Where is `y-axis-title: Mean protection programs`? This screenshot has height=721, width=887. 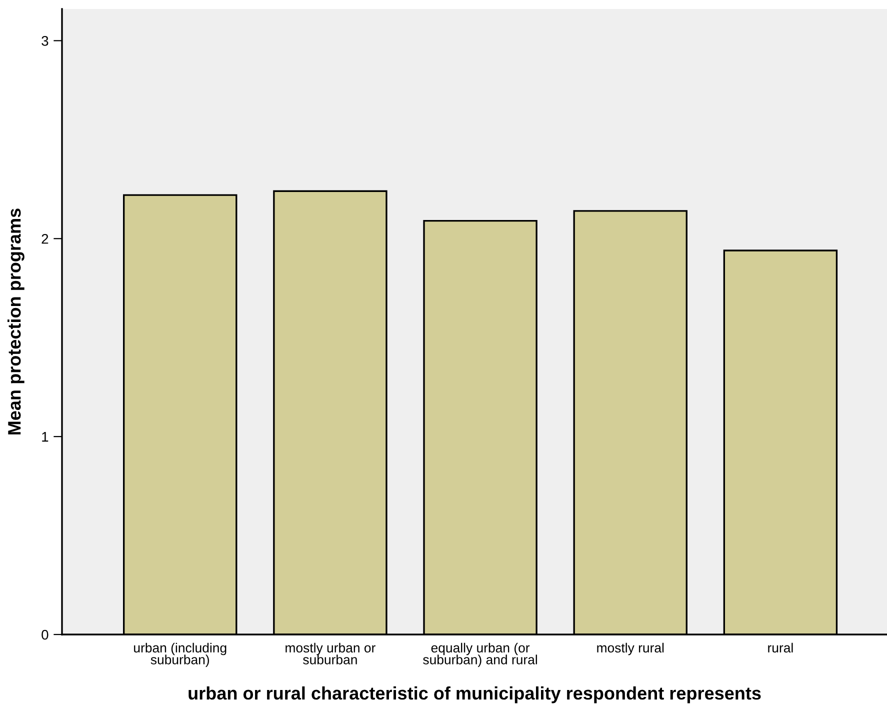 y-axis-title: Mean protection programs is located at coordinates (16, 321).